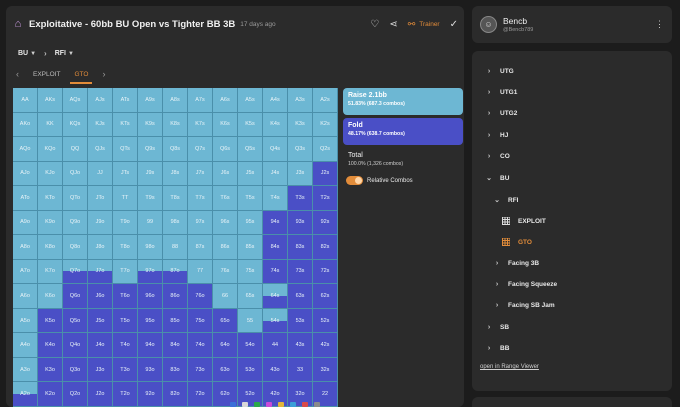 The height and width of the screenshot is (407, 680). I want to click on hand-cell: 73s, so click(300, 272).